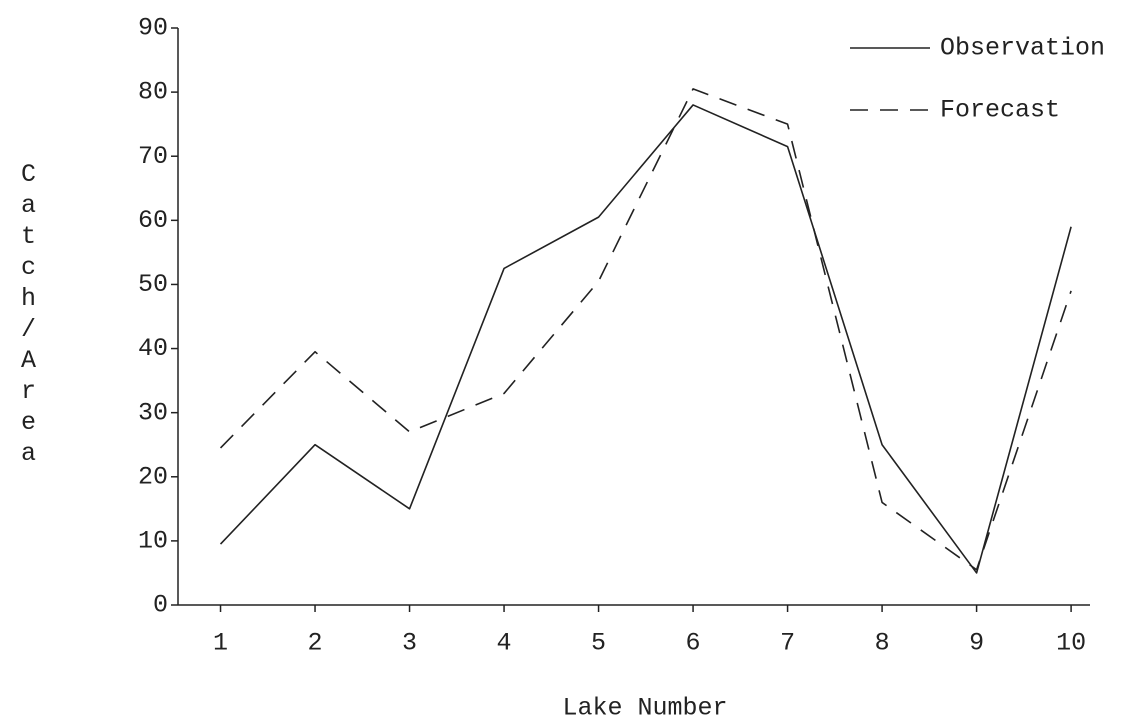  I want to click on x-tick-label: 3, so click(409, 643).